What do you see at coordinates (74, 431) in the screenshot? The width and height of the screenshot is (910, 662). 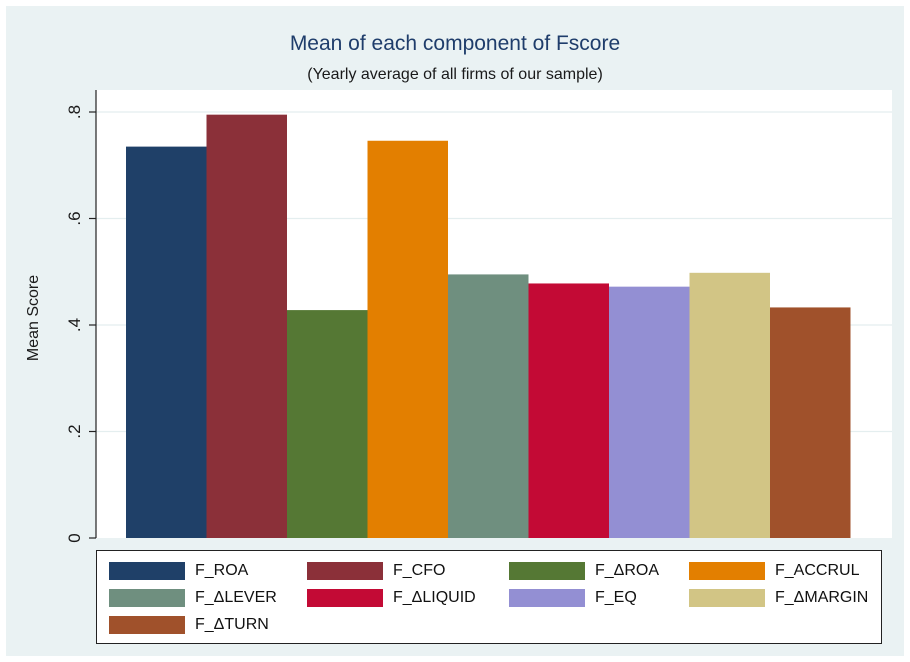 I see `y-tick-label: .2` at bounding box center [74, 431].